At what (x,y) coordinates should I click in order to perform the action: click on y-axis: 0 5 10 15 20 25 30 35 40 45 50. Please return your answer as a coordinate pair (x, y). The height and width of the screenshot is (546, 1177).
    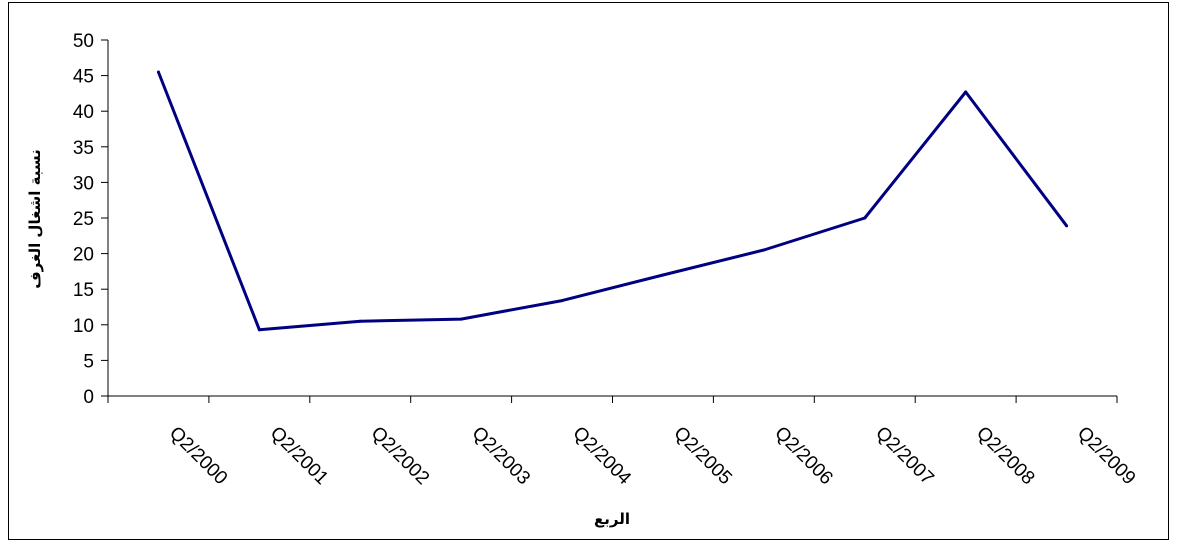
    Looking at the image, I should click on (91, 219).